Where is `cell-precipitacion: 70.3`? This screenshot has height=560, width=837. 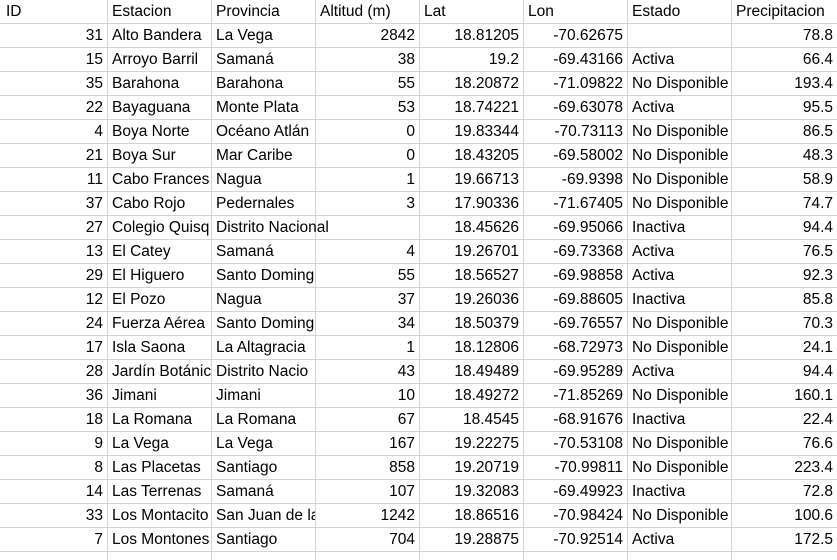 cell-precipitacion: 70.3 is located at coordinates (784, 324).